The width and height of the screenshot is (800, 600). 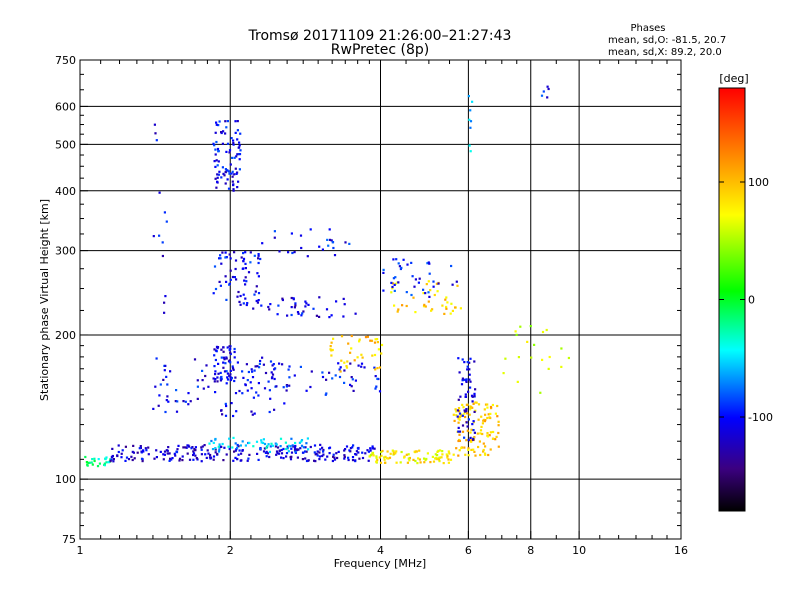 I want to click on colorbar-tick-label: 0, so click(x=751, y=300).